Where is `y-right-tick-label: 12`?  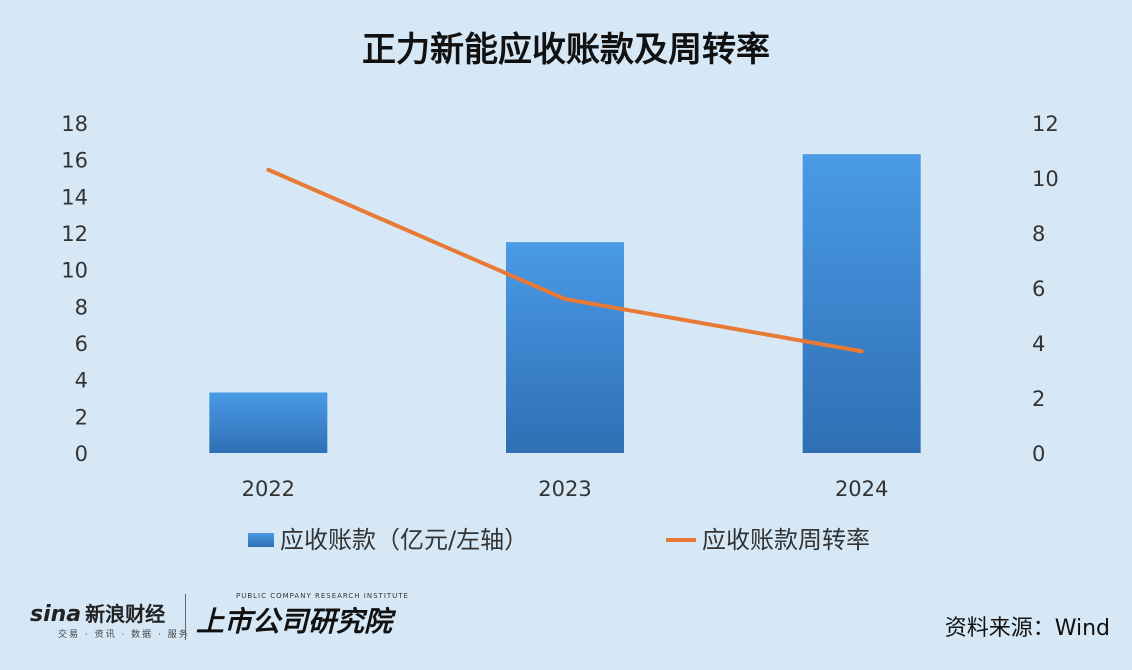
y-right-tick-label: 12 is located at coordinates (1045, 124).